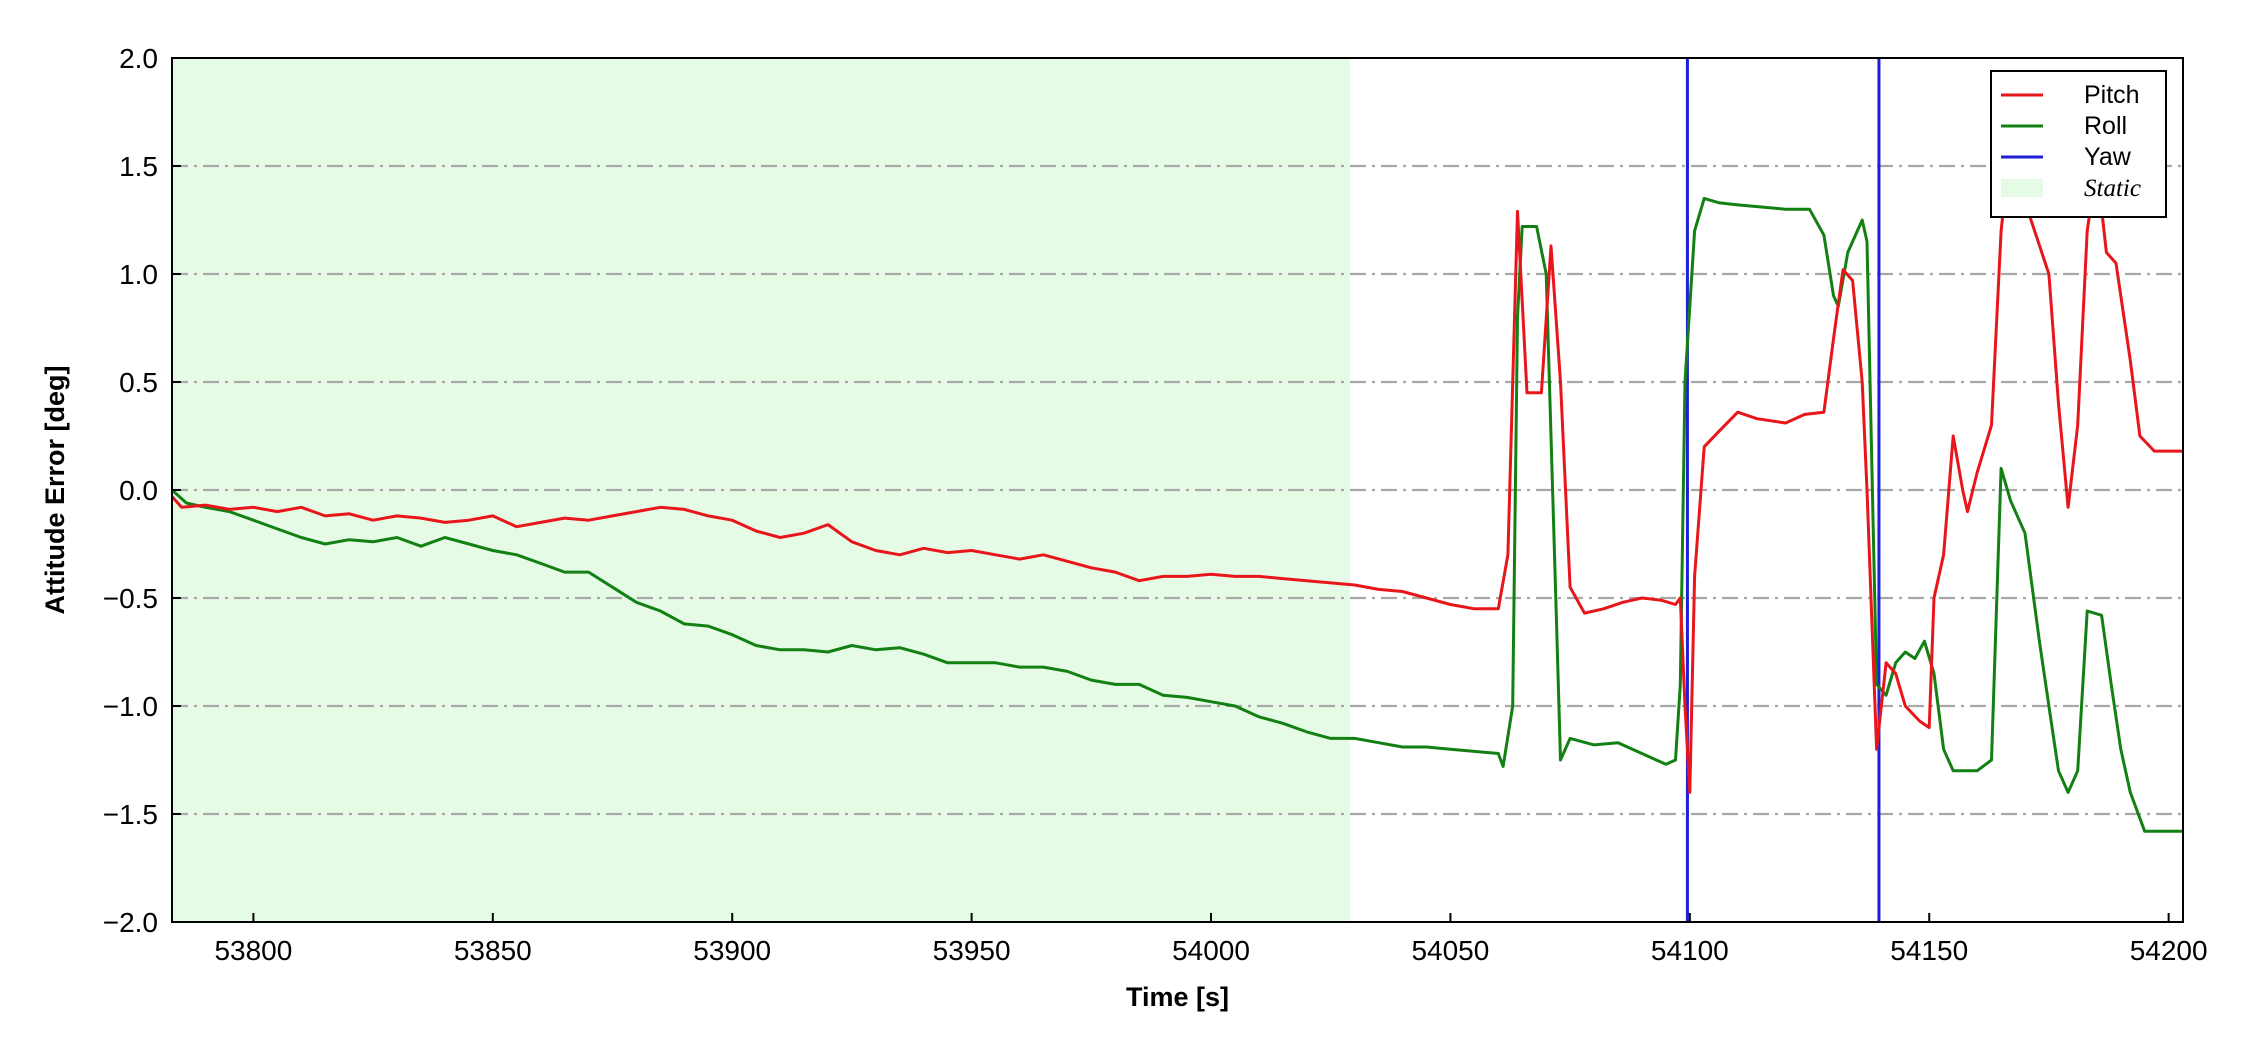  What do you see at coordinates (1929, 950) in the screenshot?
I see `x-tick-label: 54150` at bounding box center [1929, 950].